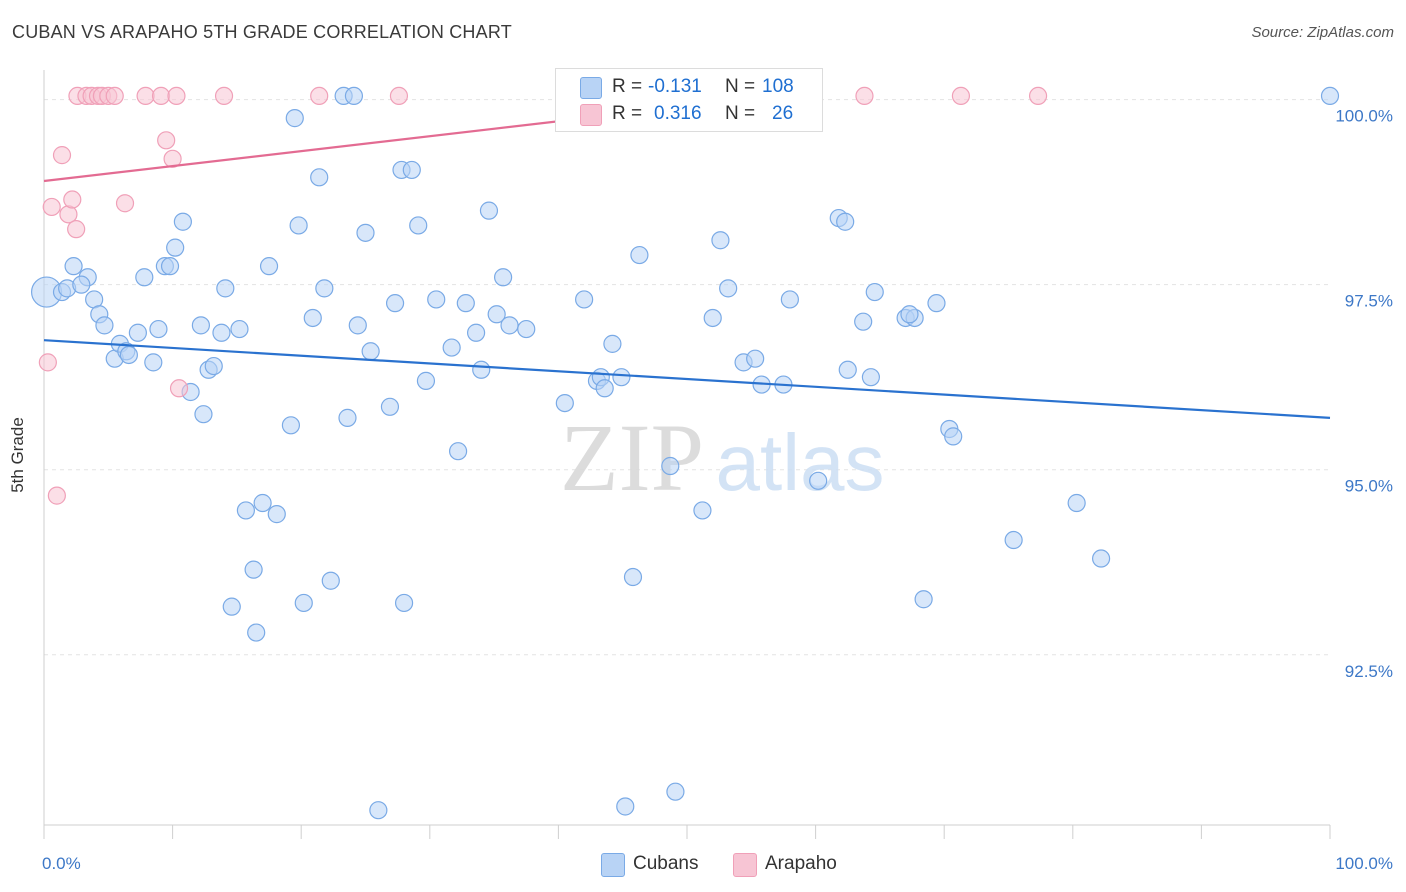 This screenshot has height=892, width=1406. Describe the element at coordinates (801, 863) in the screenshot. I see `bottom-legend-label-arapaho: Arapaho` at that location.